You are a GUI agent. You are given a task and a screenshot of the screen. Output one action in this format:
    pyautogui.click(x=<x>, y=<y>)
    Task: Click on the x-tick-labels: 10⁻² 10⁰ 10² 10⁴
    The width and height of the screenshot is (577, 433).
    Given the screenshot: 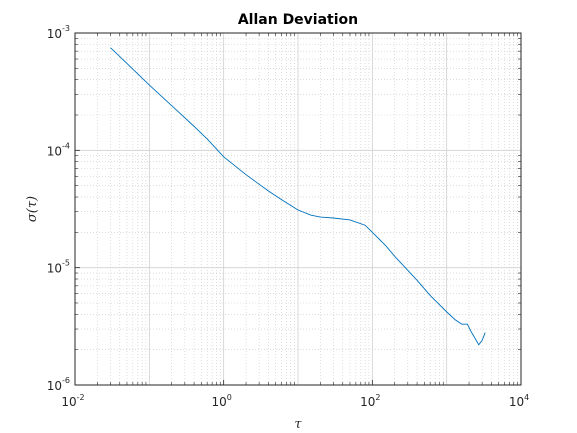 What is the action you would take?
    pyautogui.click(x=295, y=401)
    